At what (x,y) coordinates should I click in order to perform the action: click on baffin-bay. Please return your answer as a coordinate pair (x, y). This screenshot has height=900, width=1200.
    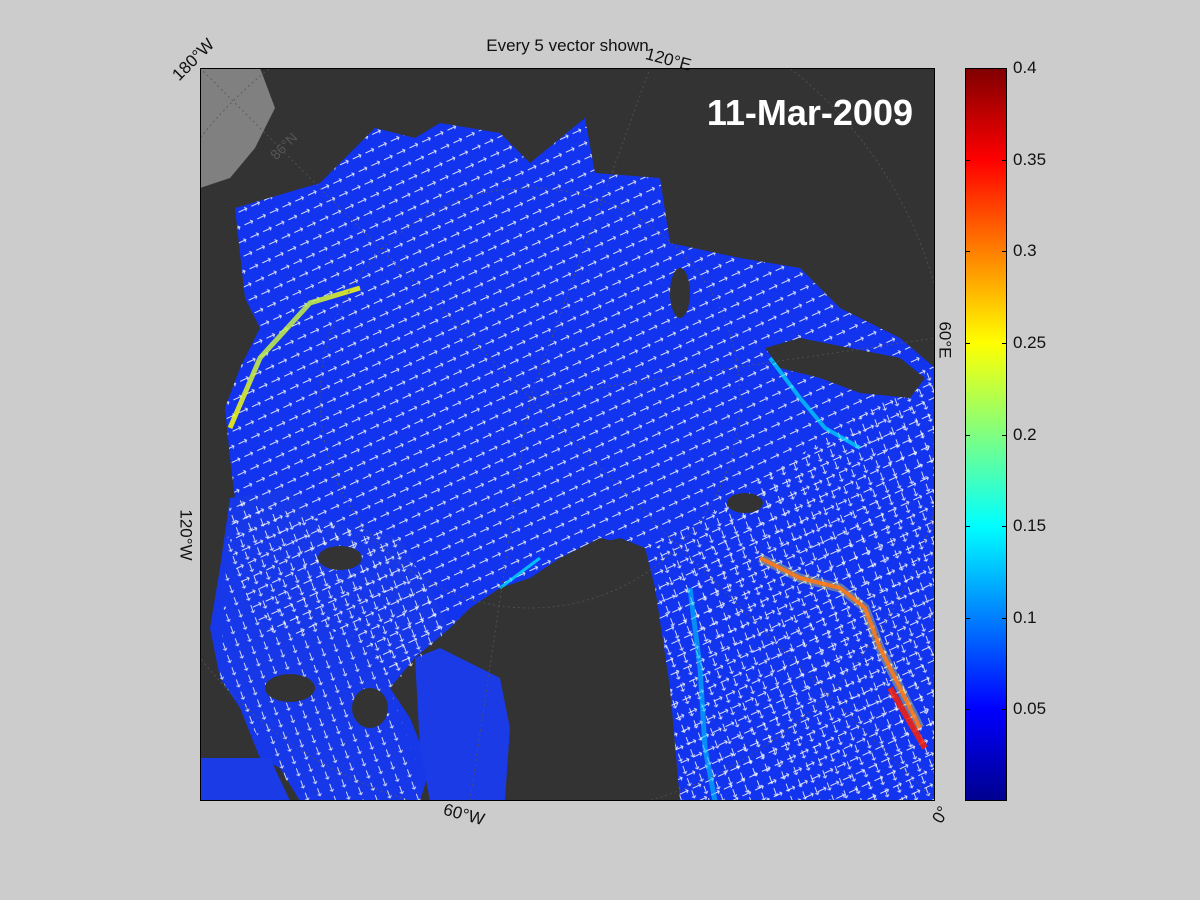
    Looking at the image, I should click on (462, 724).